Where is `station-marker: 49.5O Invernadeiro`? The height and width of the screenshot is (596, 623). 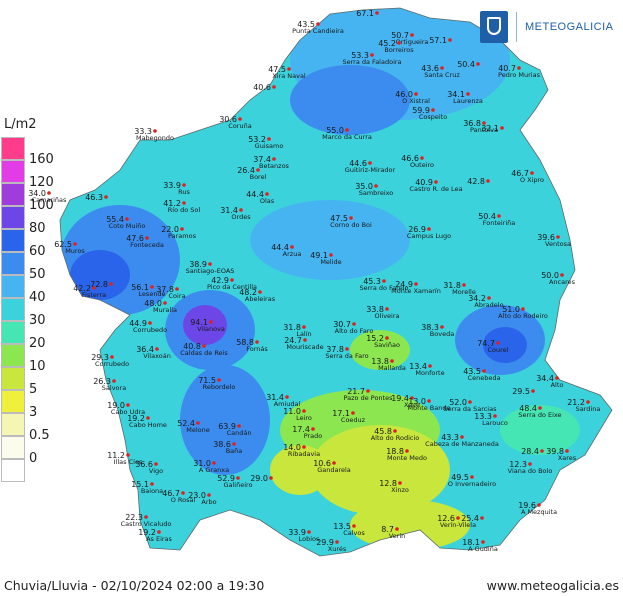
station-marker: 49.5O Invernadeiro is located at coordinates (472, 480).